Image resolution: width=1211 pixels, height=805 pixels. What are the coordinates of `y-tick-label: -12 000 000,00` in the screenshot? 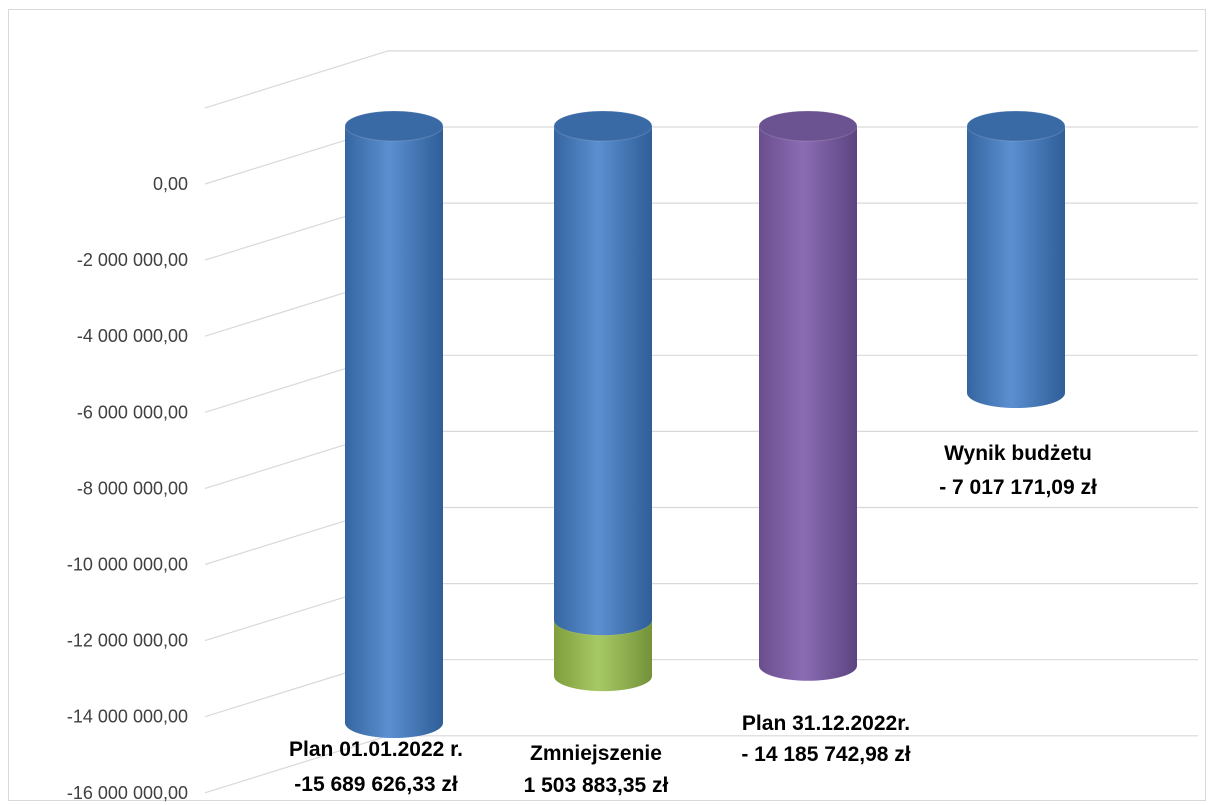 It's located at (127, 641).